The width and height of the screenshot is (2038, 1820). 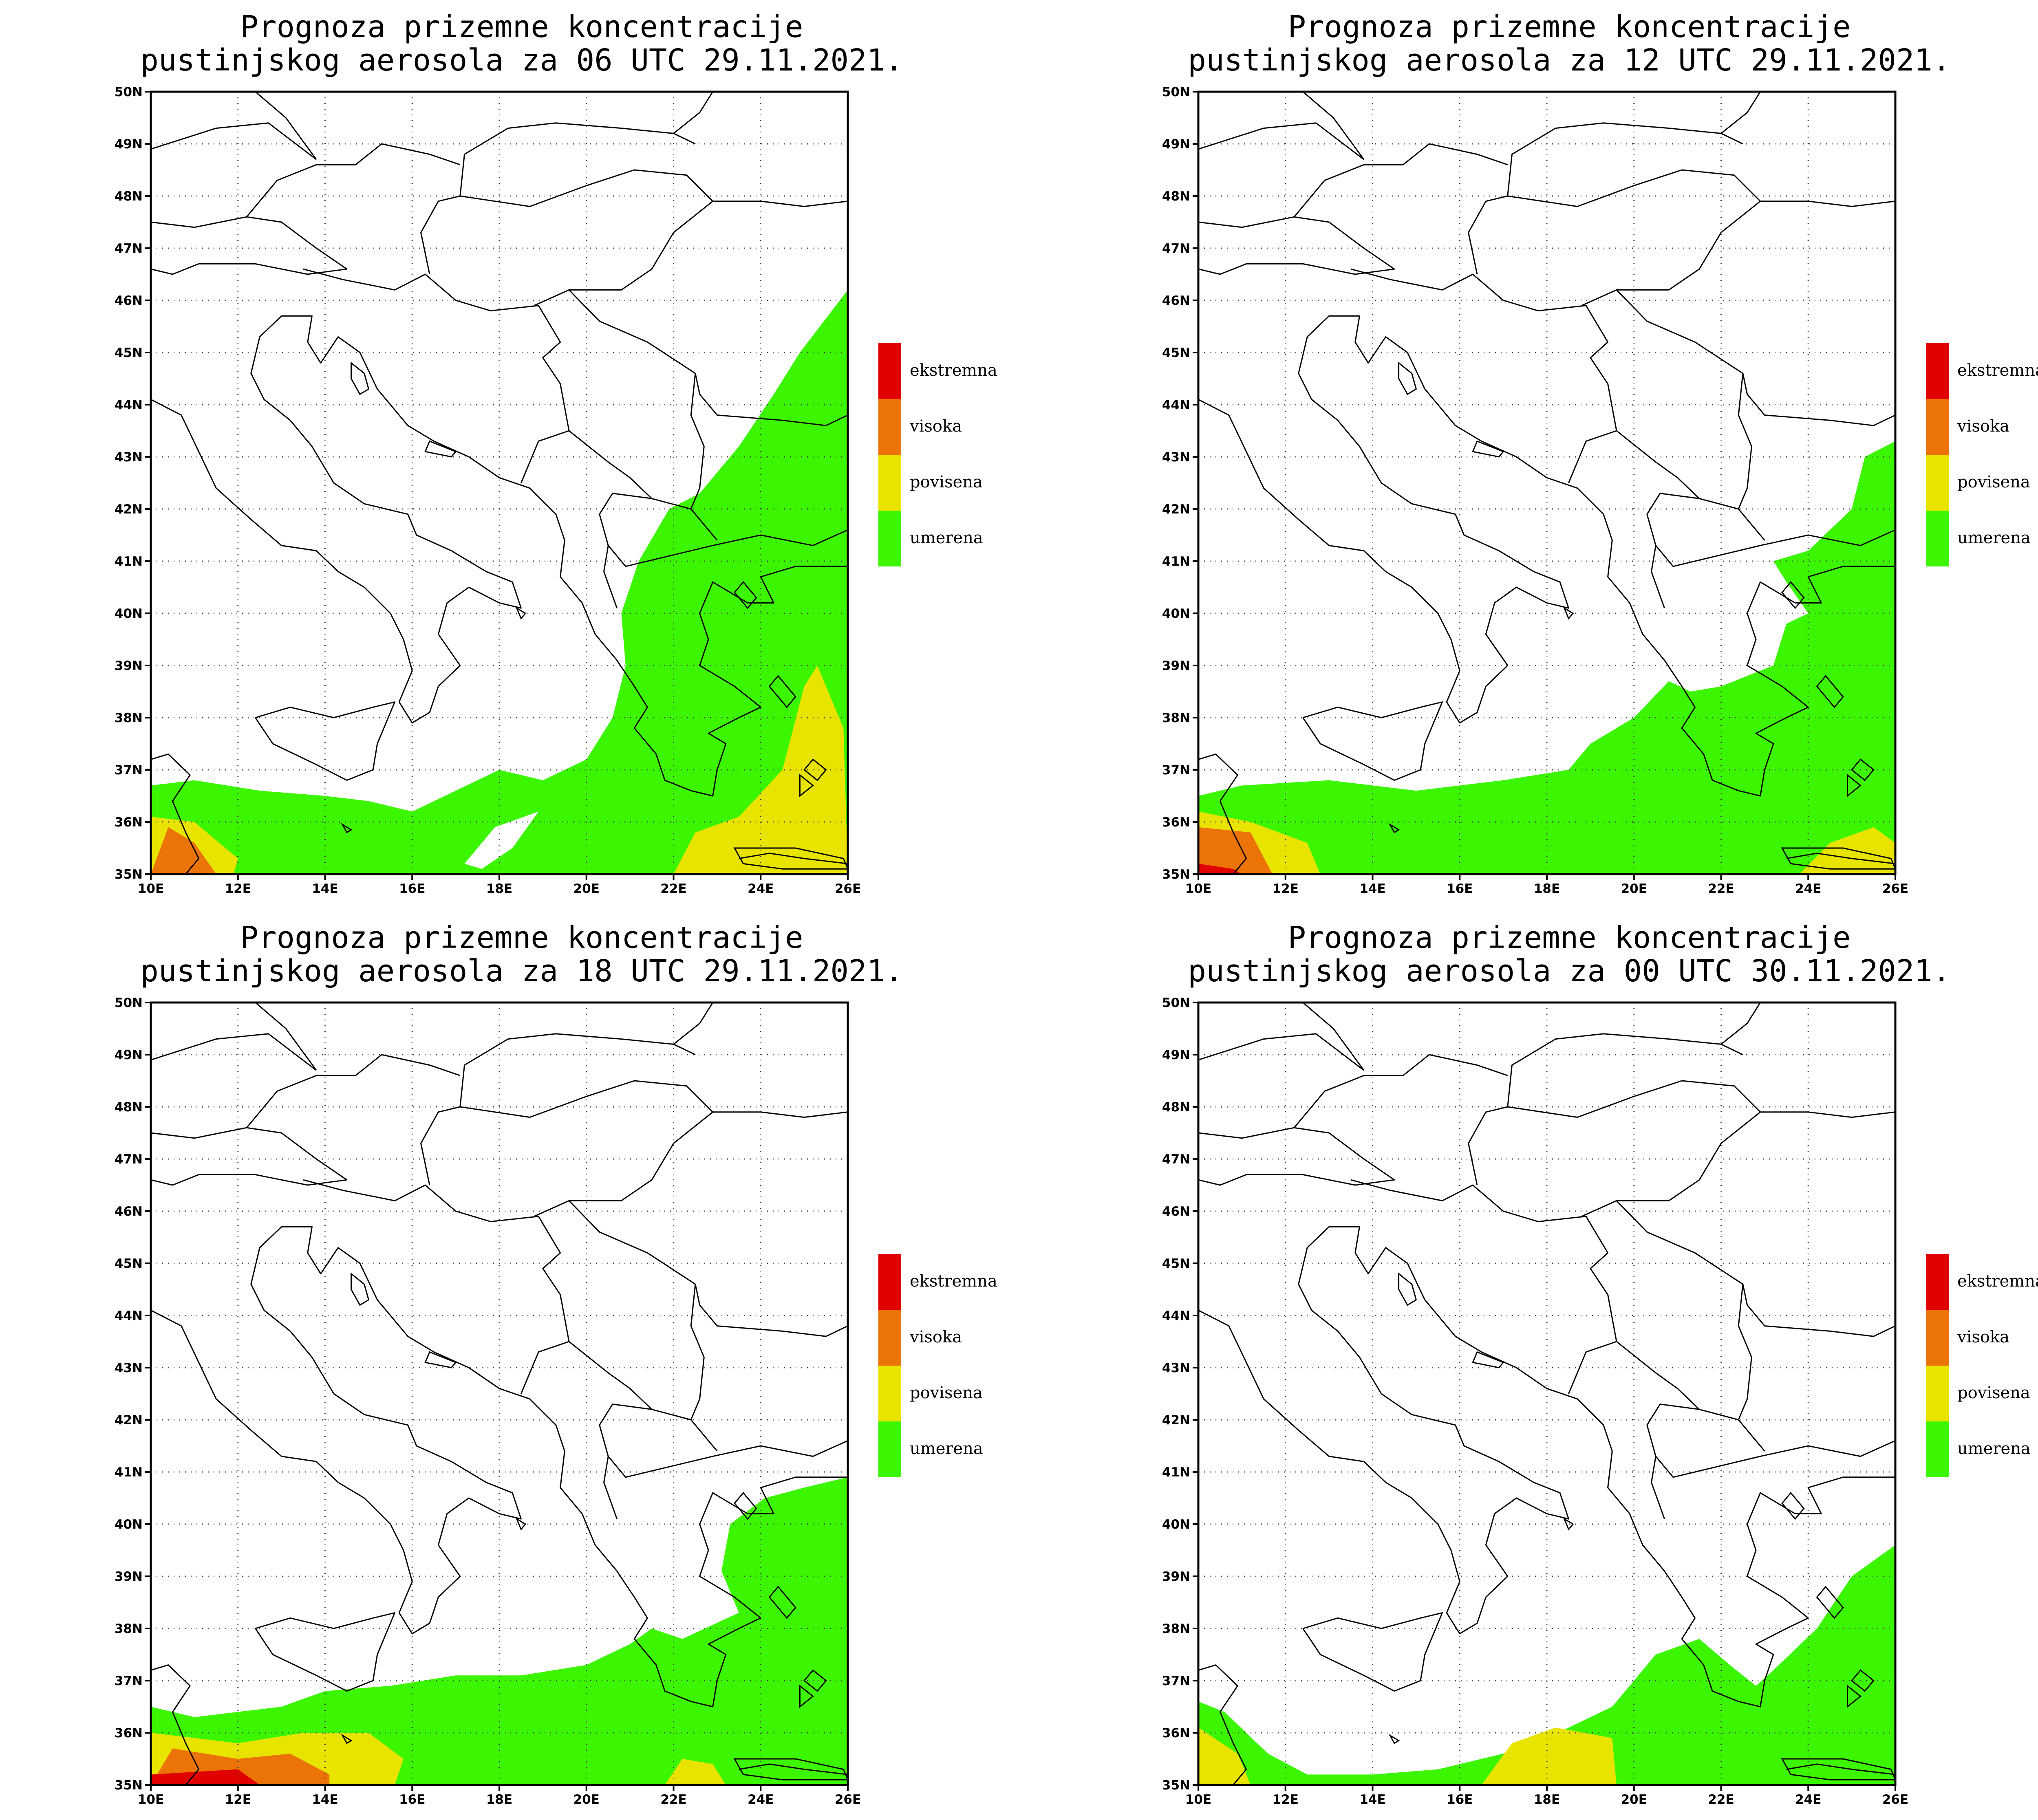 What do you see at coordinates (129, 1577) in the screenshot?
I see `lat-tick-label: 39N` at bounding box center [129, 1577].